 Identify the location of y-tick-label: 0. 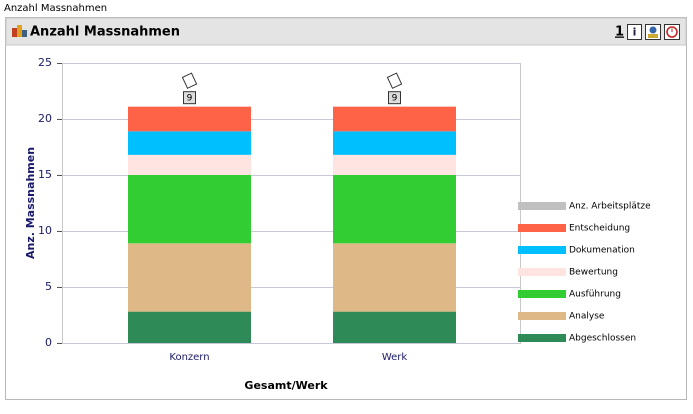
(48, 342).